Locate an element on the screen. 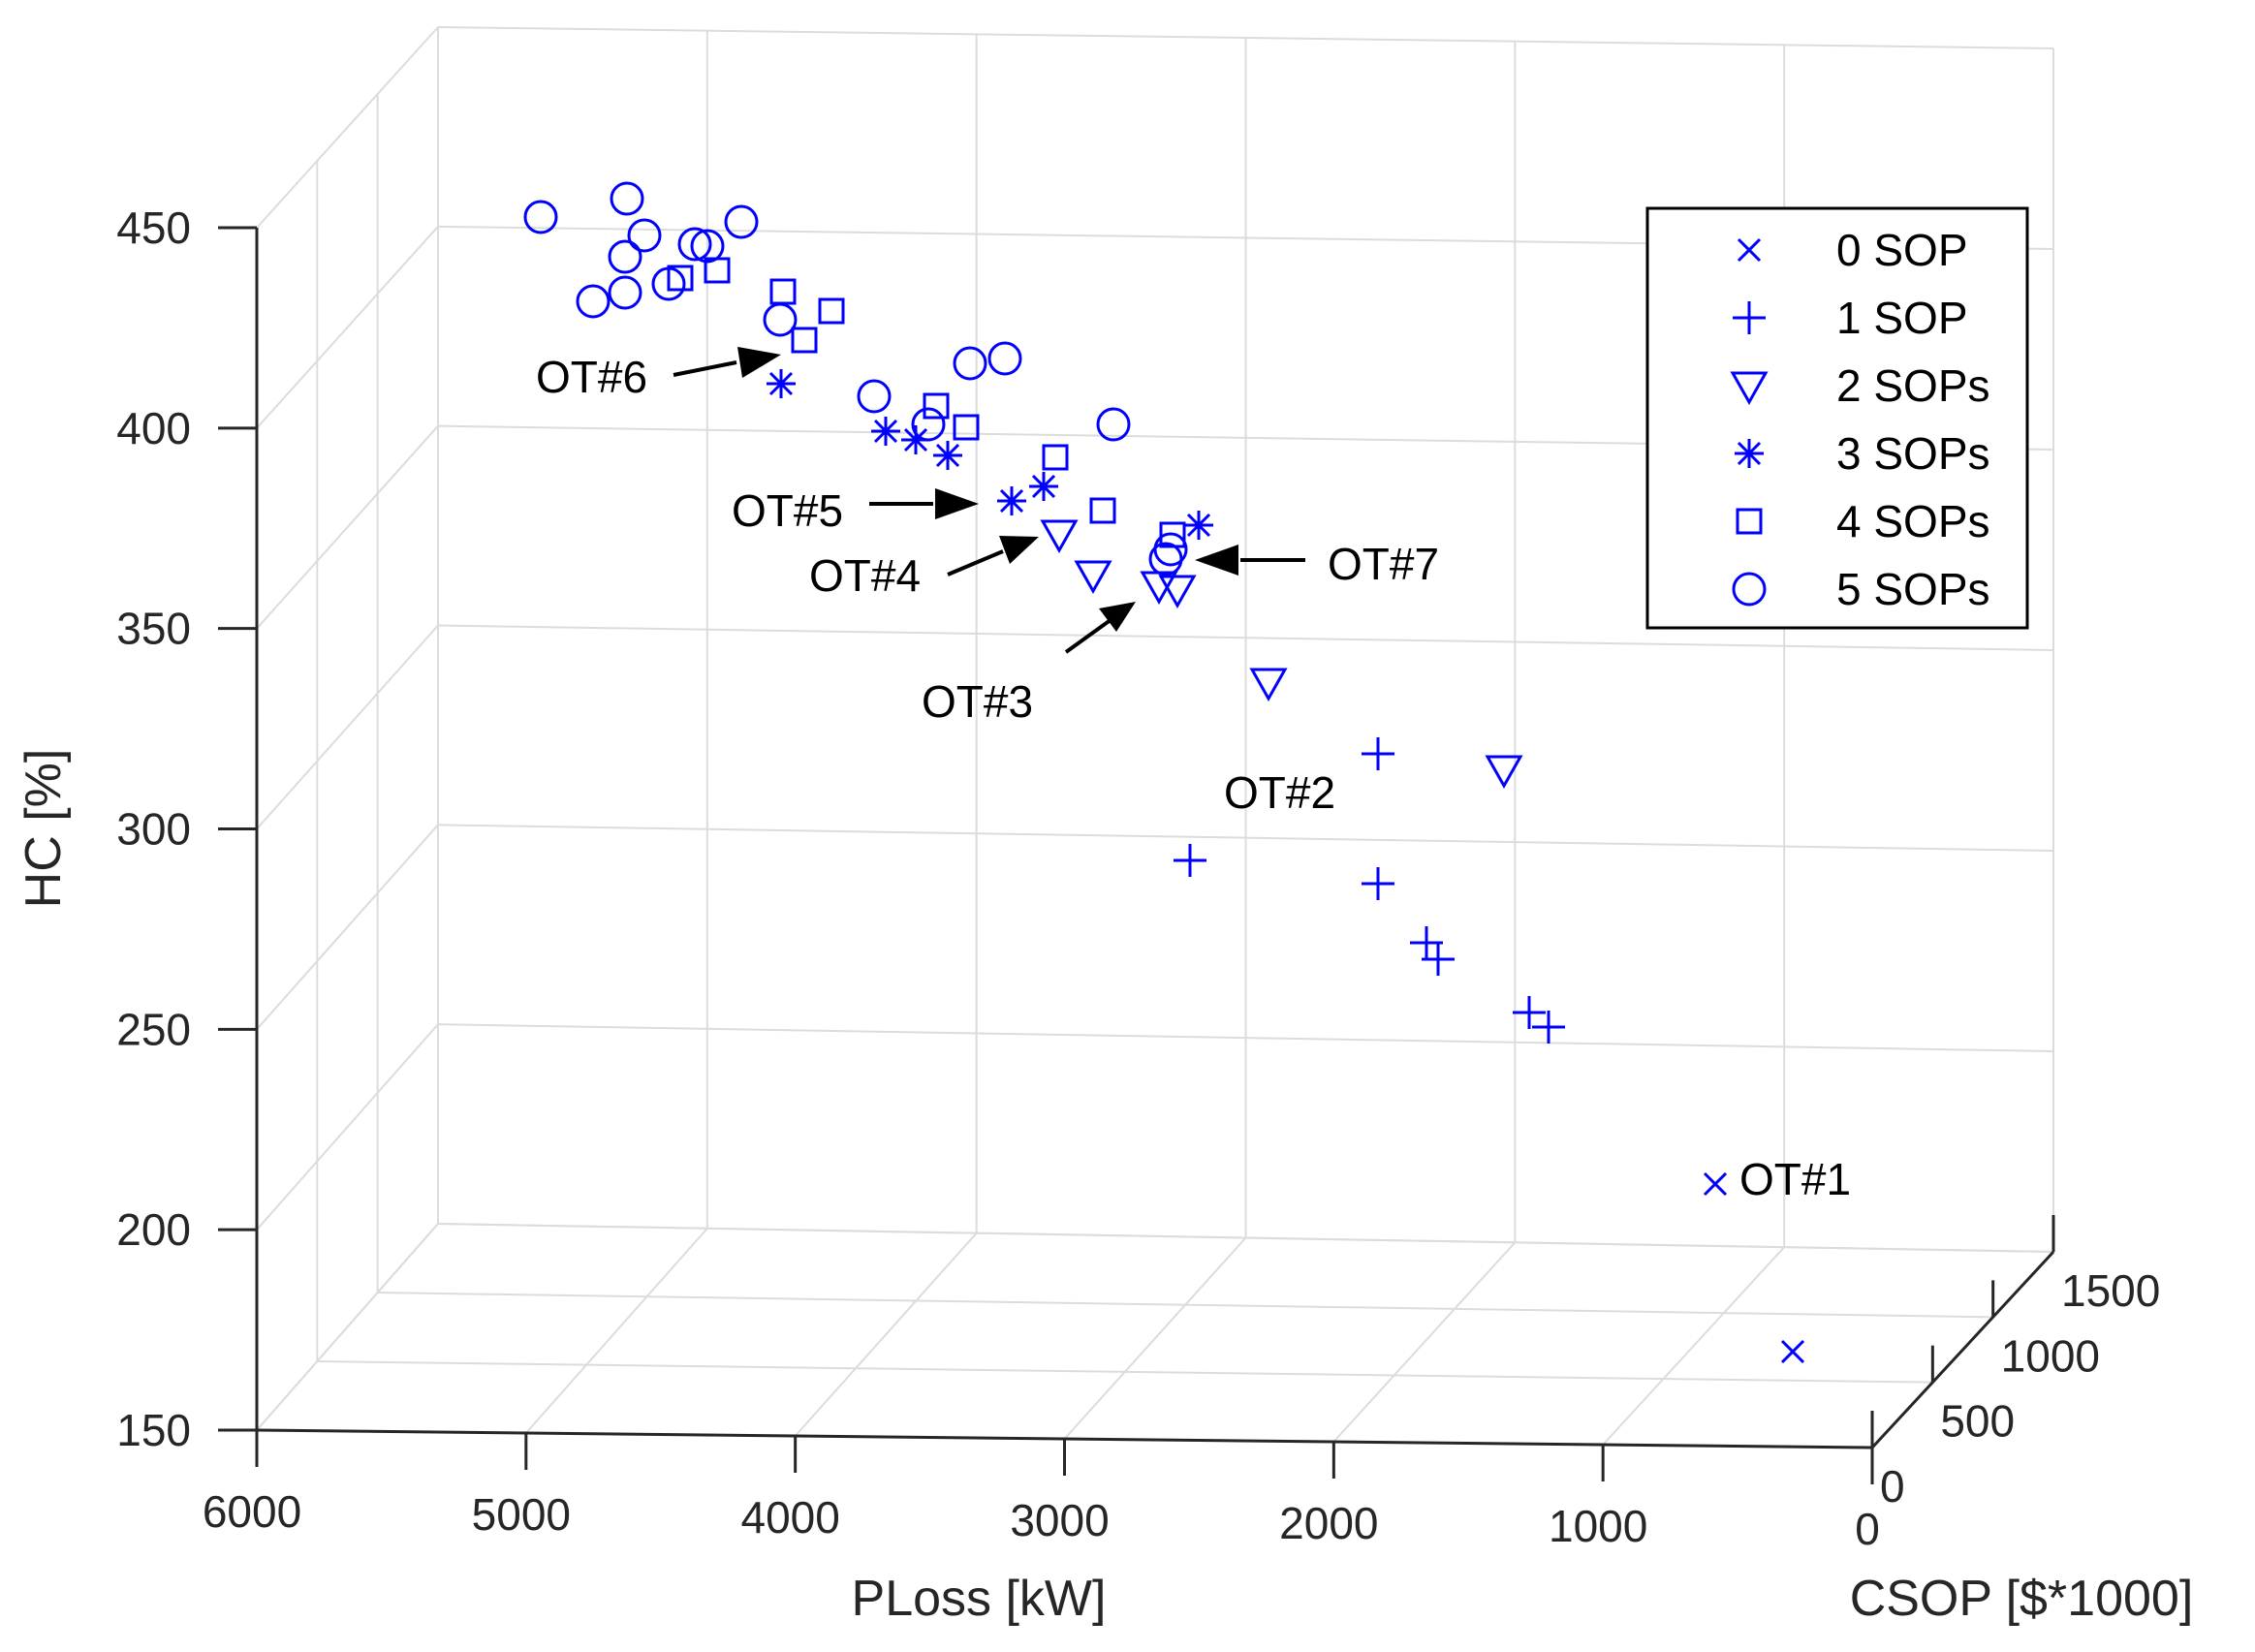  z-tick-label: 200 is located at coordinates (153, 1229).